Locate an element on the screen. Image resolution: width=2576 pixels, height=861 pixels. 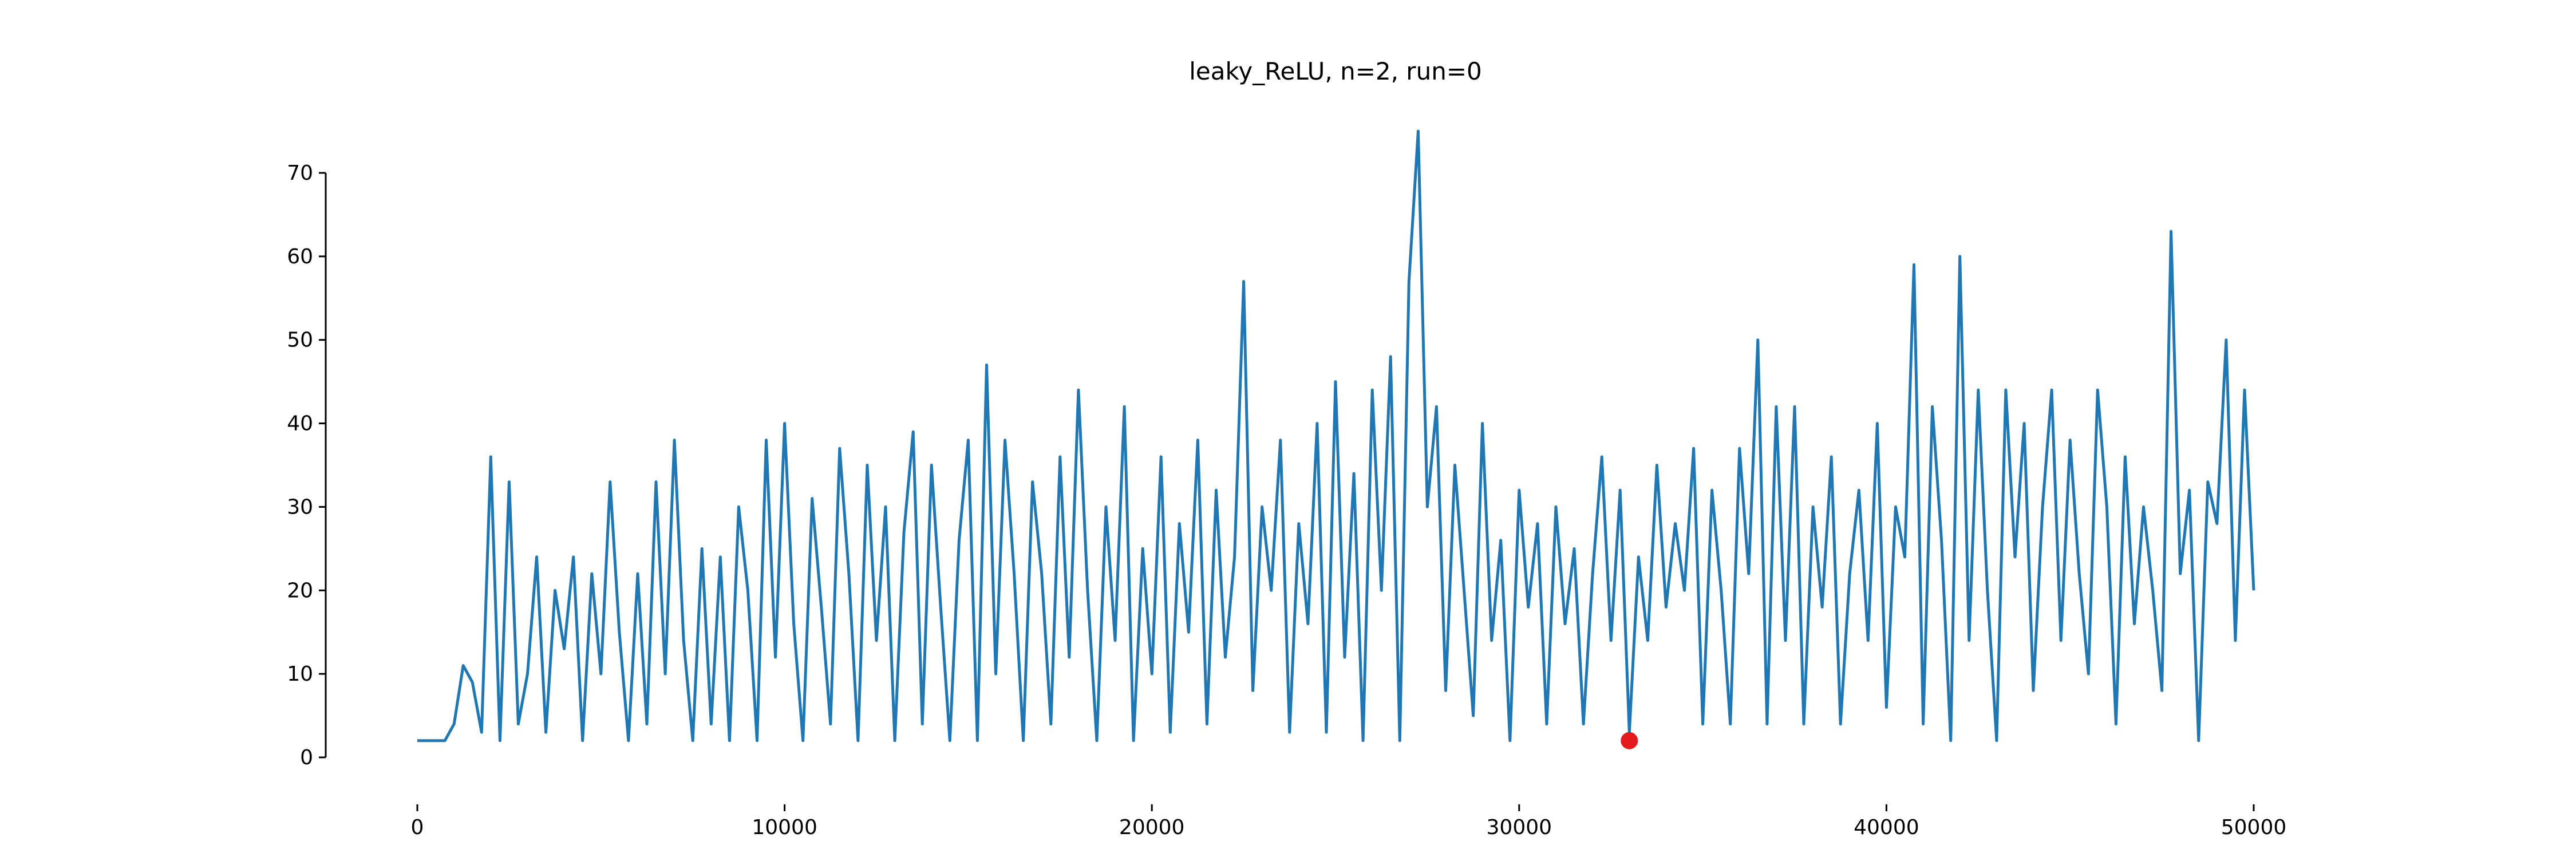
y-tick-label: 0 is located at coordinates (306, 757).